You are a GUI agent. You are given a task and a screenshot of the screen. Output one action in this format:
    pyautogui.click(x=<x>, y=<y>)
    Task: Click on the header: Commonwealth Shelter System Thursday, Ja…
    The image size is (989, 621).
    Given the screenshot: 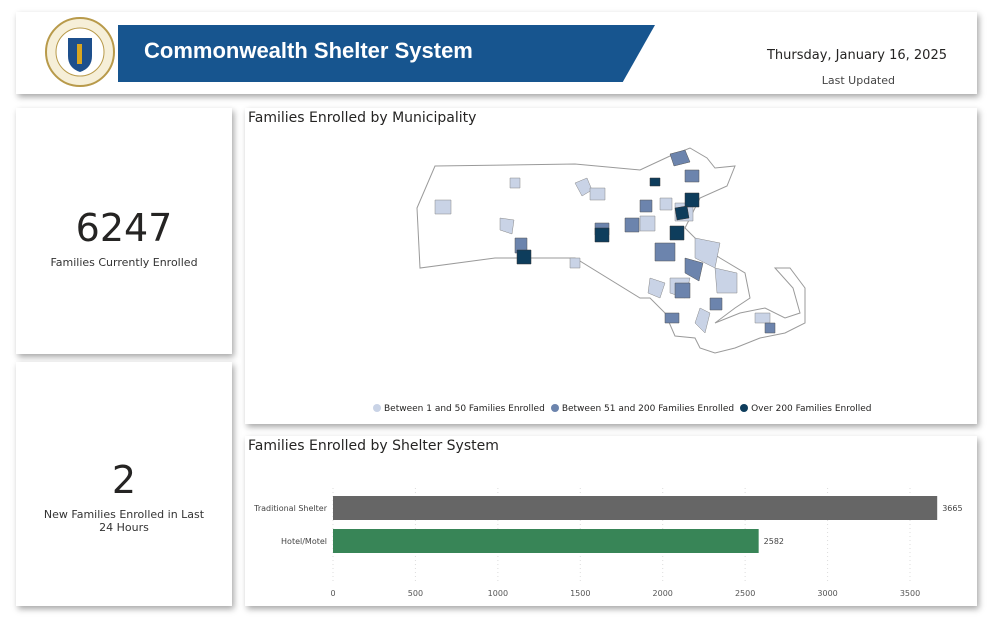 What is the action you would take?
    pyautogui.click(x=496, y=53)
    